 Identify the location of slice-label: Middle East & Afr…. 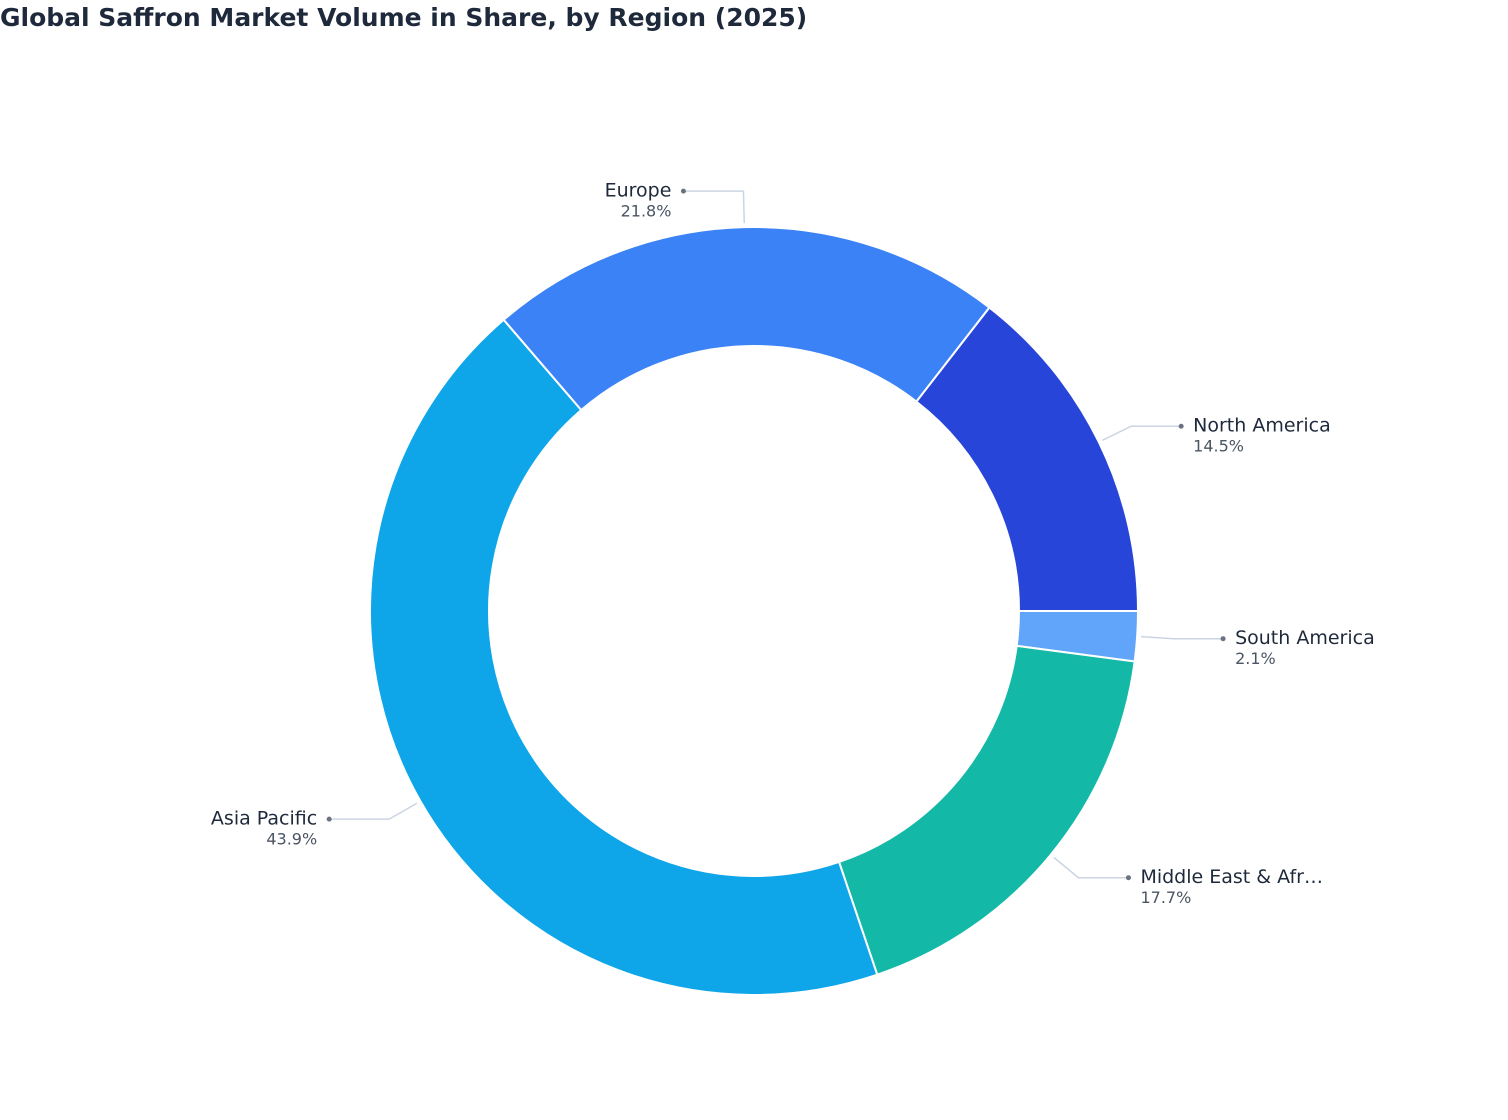
(1231, 877).